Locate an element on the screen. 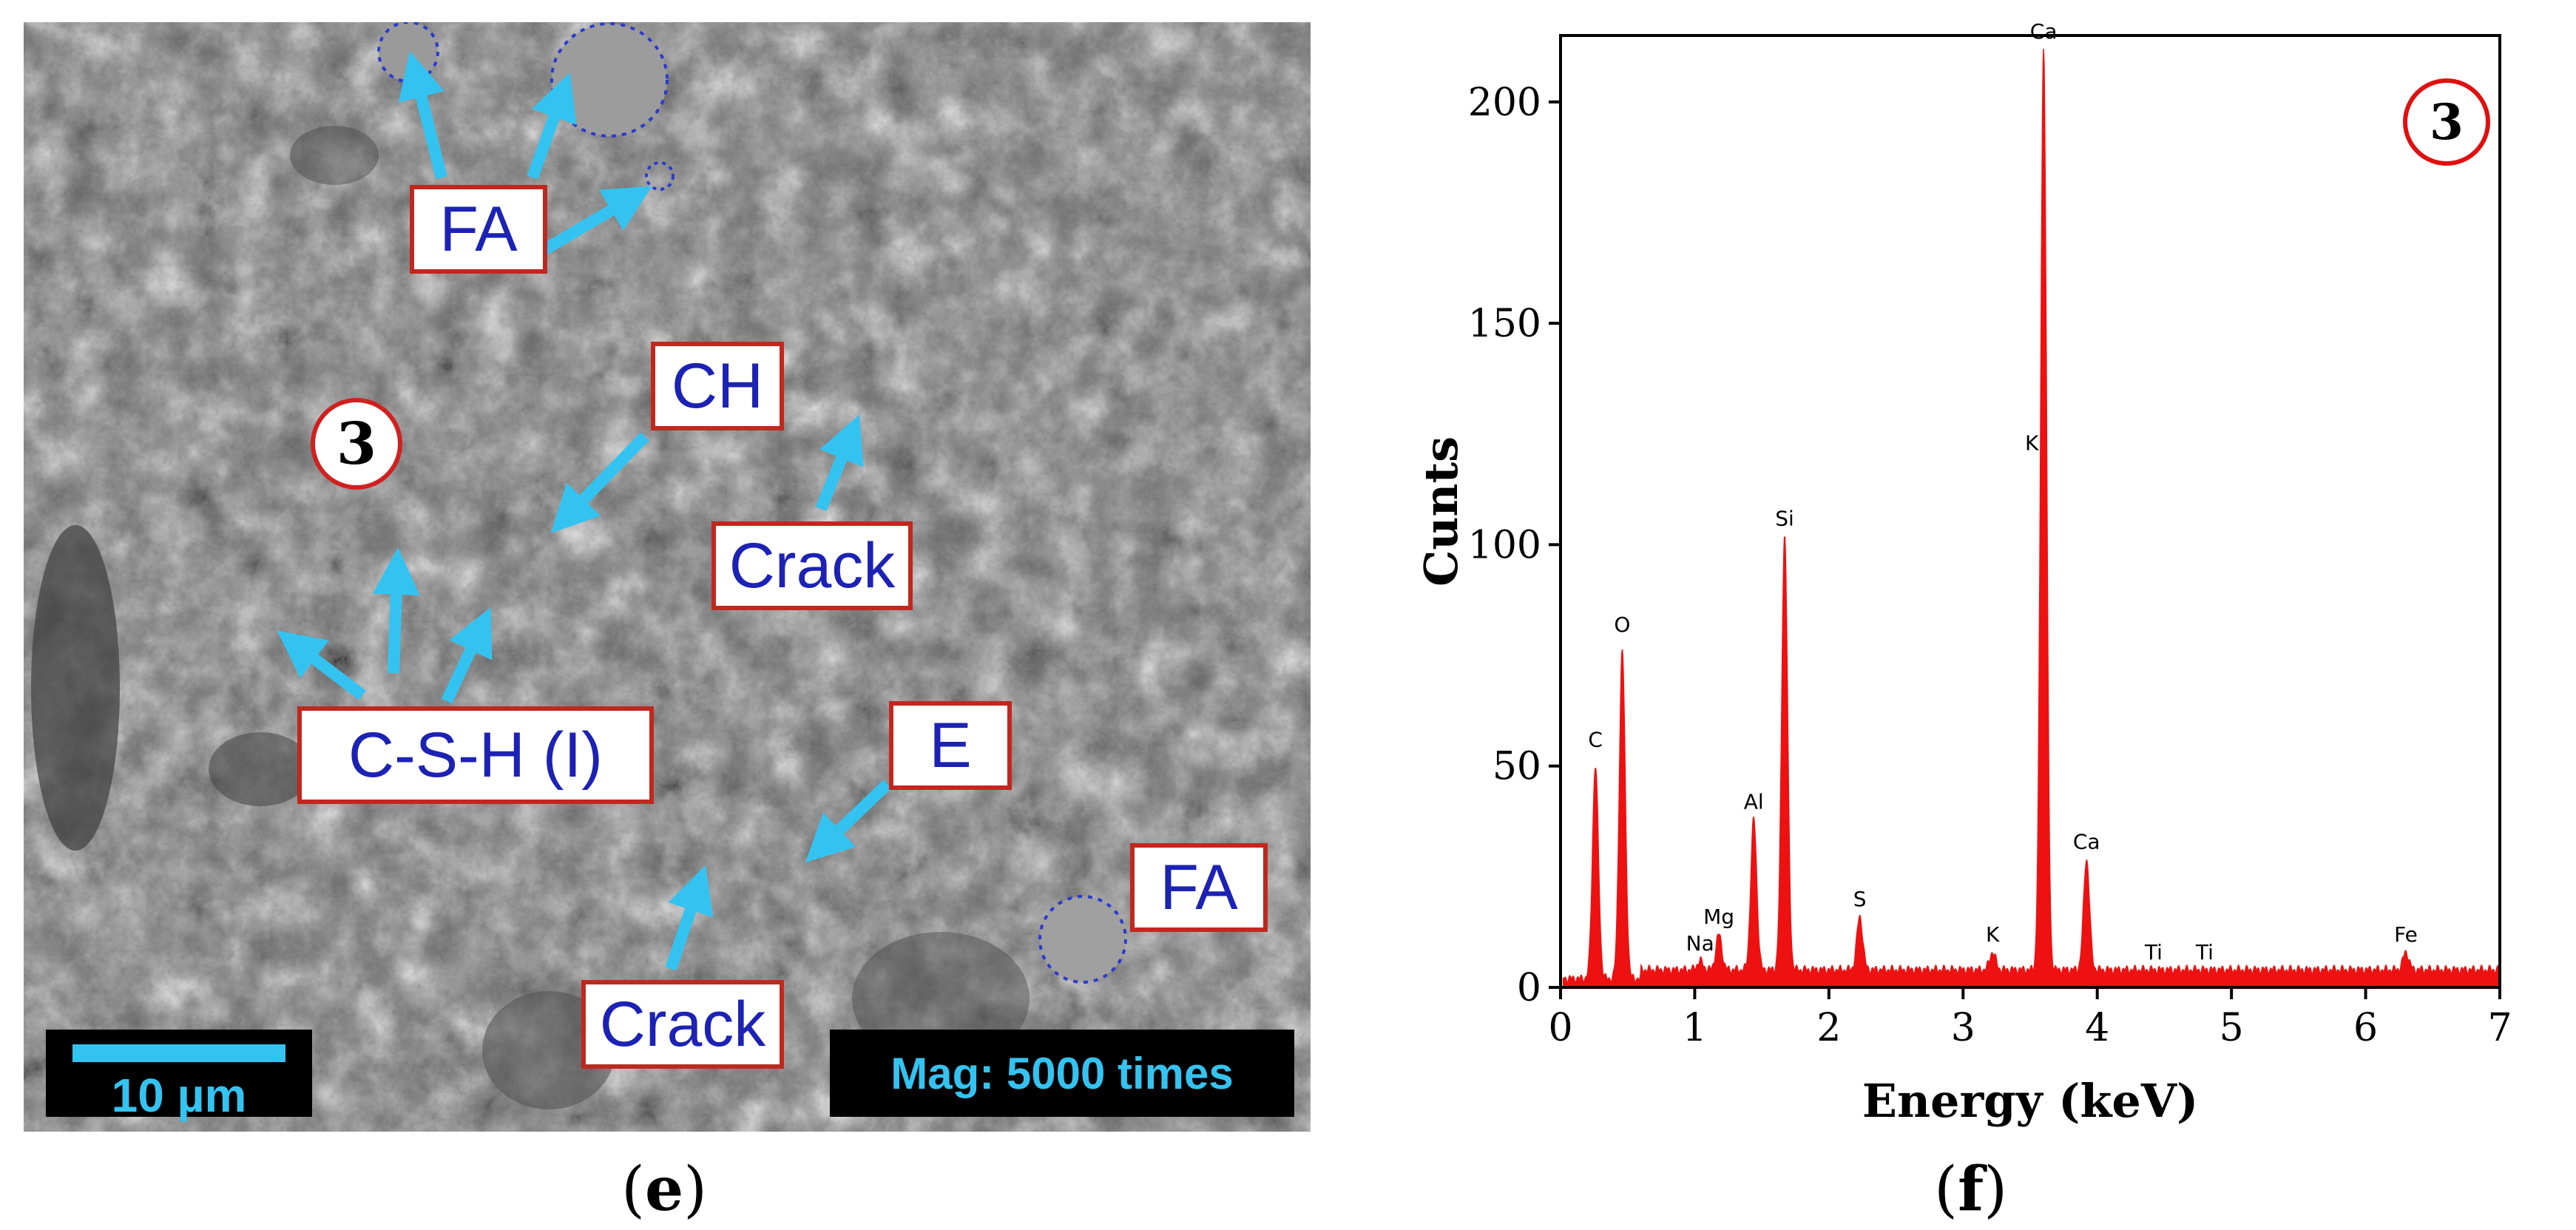 The image size is (2576, 1230). x-tick-label: 3 is located at coordinates (1963, 1028).